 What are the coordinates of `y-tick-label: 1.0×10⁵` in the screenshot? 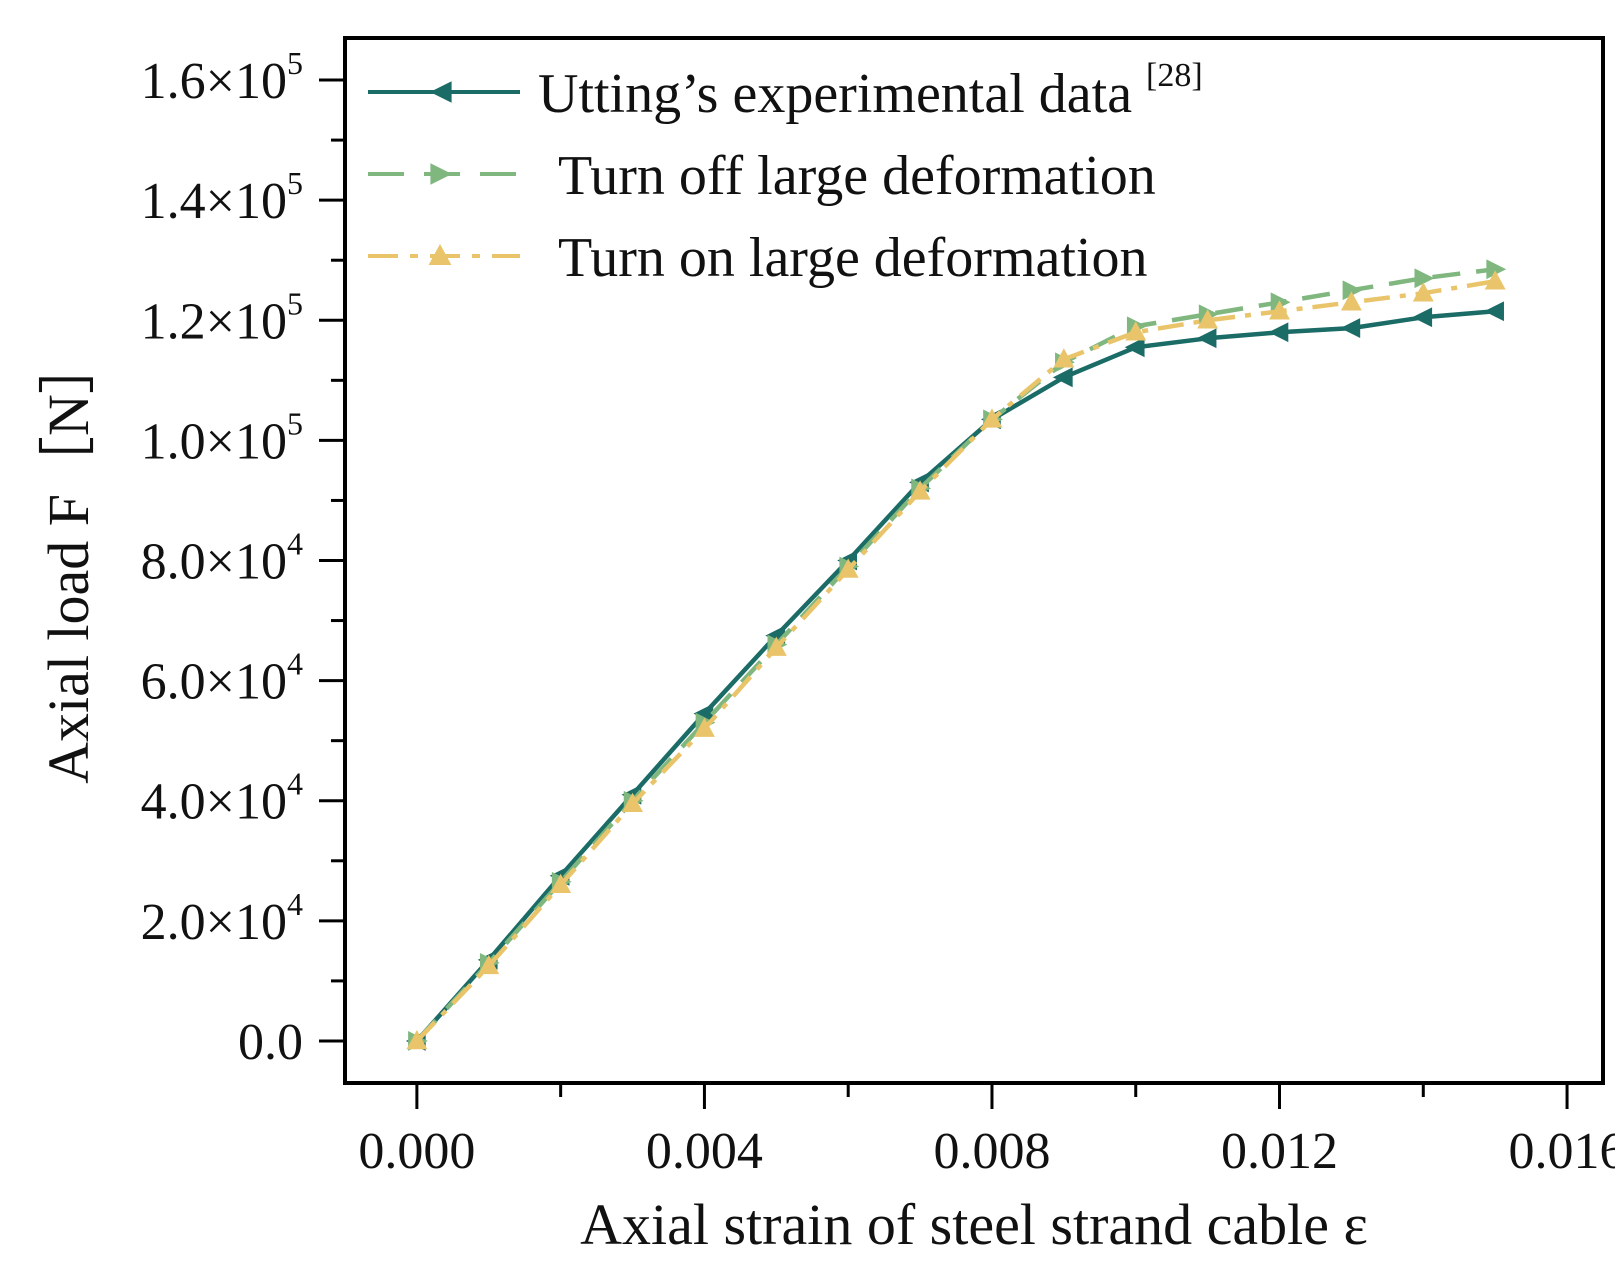 It's located at (222, 437).